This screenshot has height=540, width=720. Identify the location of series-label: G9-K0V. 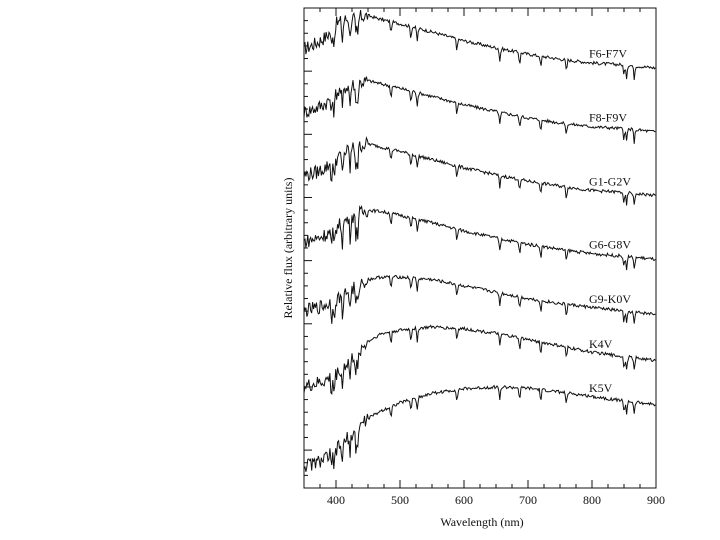
(610, 299).